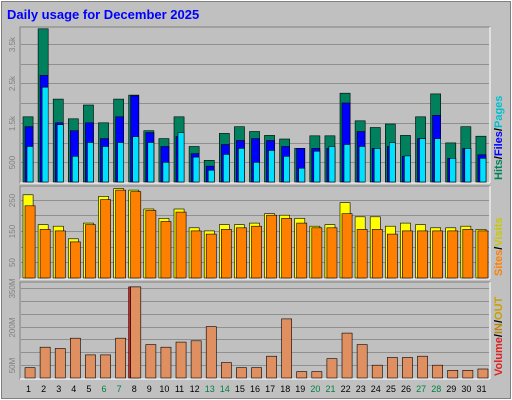 The width and height of the screenshot is (512, 400). What do you see at coordinates (58, 389) in the screenshot?
I see `x-axis-label-day-3: 3` at bounding box center [58, 389].